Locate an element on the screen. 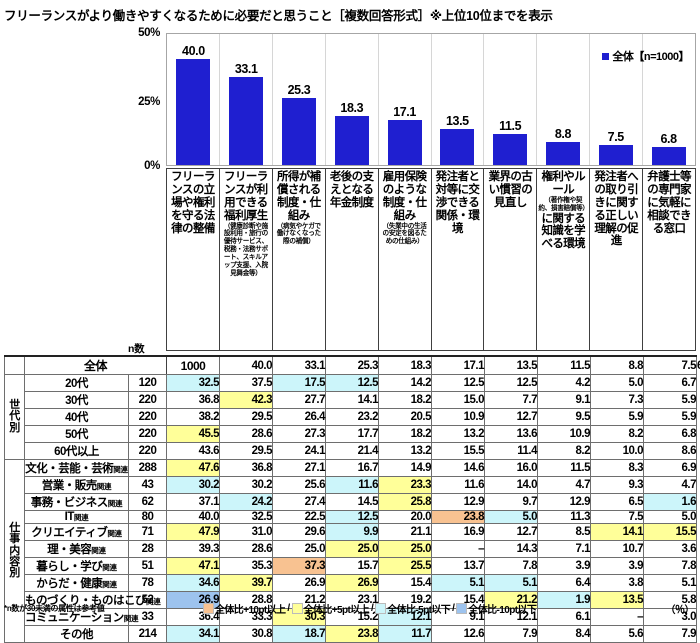 This screenshot has height=643, width=700. table-cell-value: 33.1 is located at coordinates (299, 365).